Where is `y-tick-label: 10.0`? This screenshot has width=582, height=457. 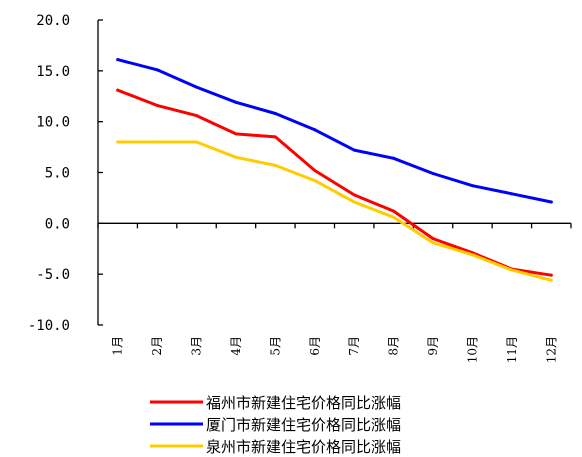
y-tick-label: 10.0 is located at coordinates (53, 123).